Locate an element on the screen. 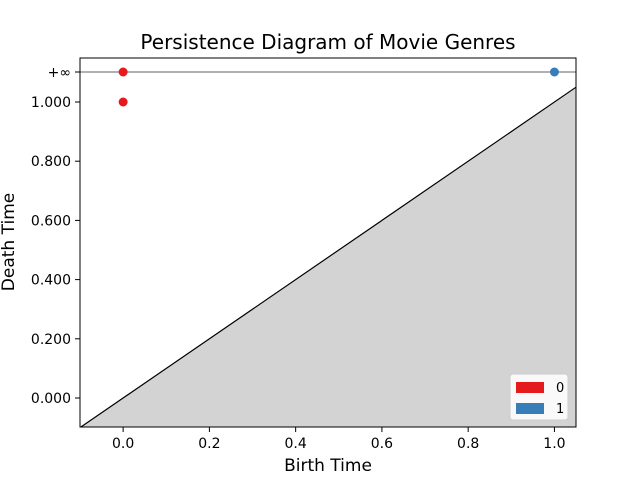 The width and height of the screenshot is (640, 480). x-tick-label-5: 1.0 is located at coordinates (554, 444).